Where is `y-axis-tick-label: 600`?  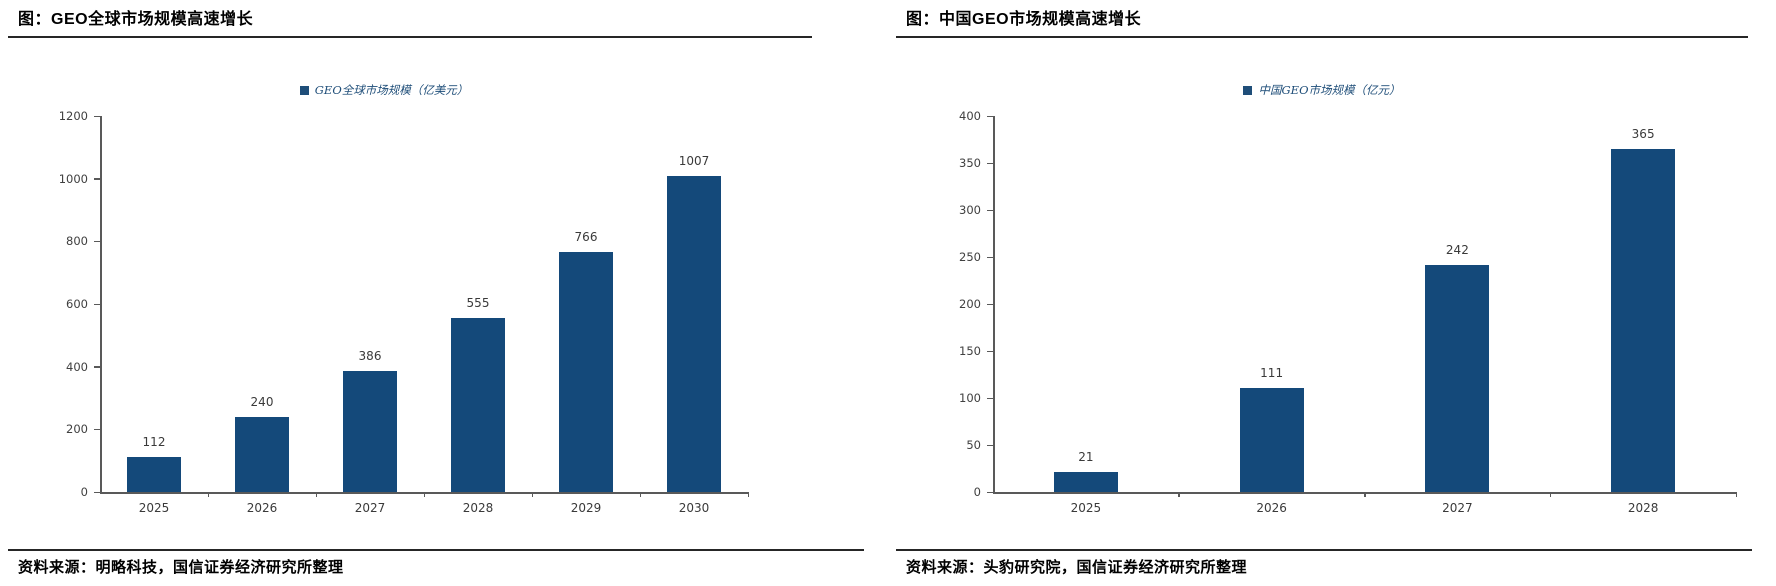 y-axis-tick-label: 600 is located at coordinates (77, 304).